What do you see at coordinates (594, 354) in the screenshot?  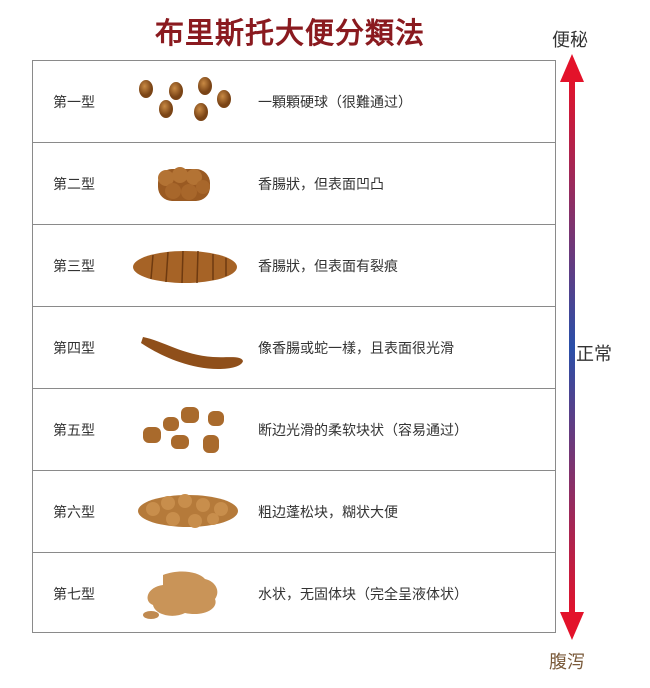 I see `normal-label: 正常` at bounding box center [594, 354].